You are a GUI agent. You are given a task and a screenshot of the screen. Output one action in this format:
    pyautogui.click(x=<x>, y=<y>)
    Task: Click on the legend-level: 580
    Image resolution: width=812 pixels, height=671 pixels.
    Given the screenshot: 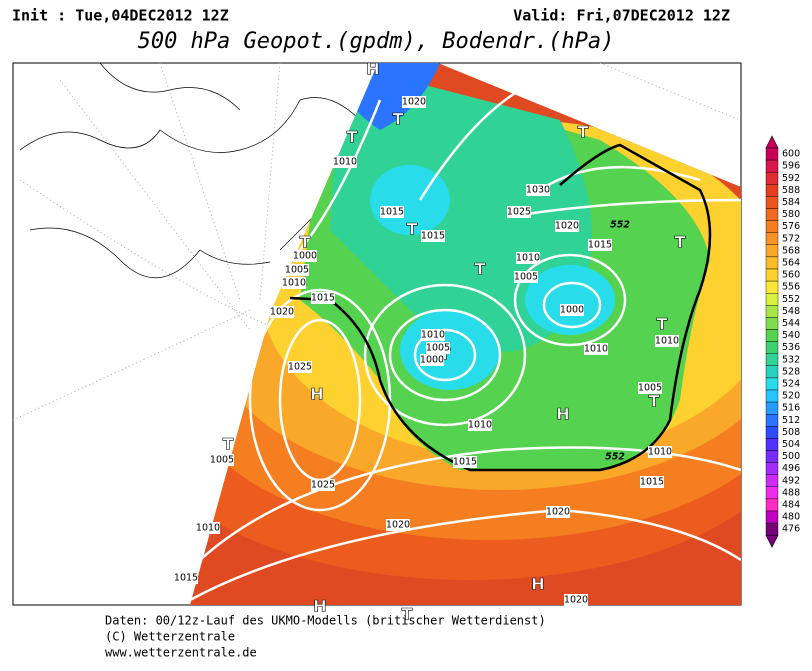 What is the action you would take?
    pyautogui.click(x=791, y=214)
    